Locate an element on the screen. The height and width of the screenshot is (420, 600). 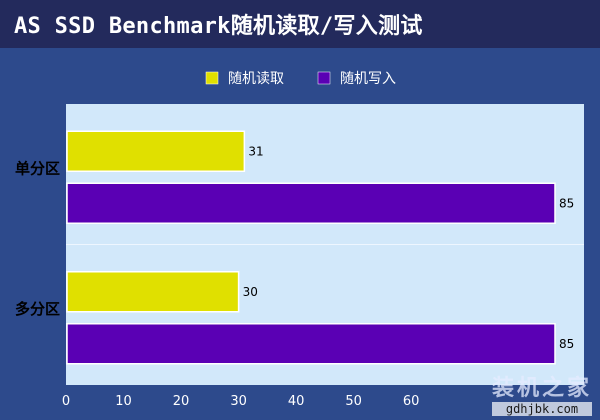
x-tick-4: 40 is located at coordinates (296, 401).